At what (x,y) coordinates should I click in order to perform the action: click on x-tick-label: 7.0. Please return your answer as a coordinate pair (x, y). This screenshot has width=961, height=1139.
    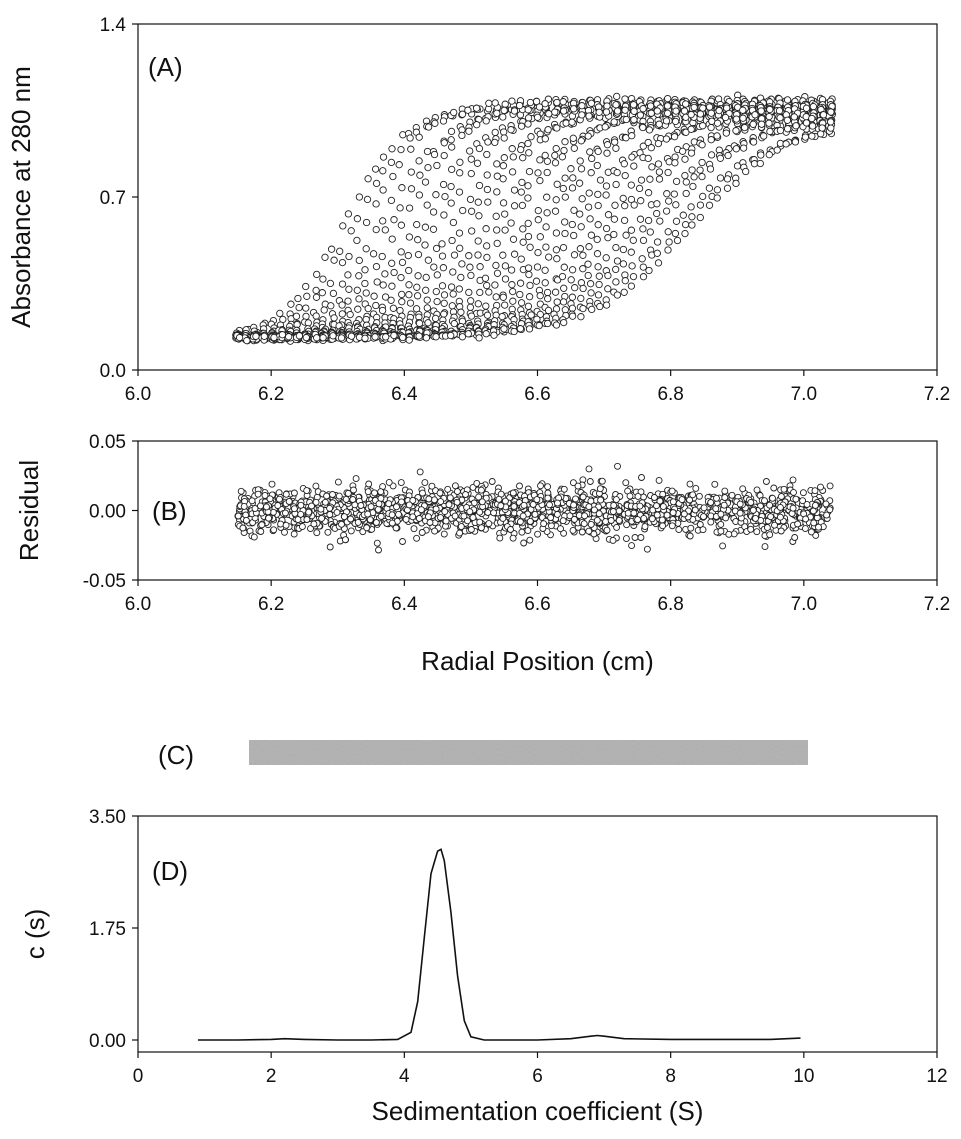
    Looking at the image, I should click on (804, 394).